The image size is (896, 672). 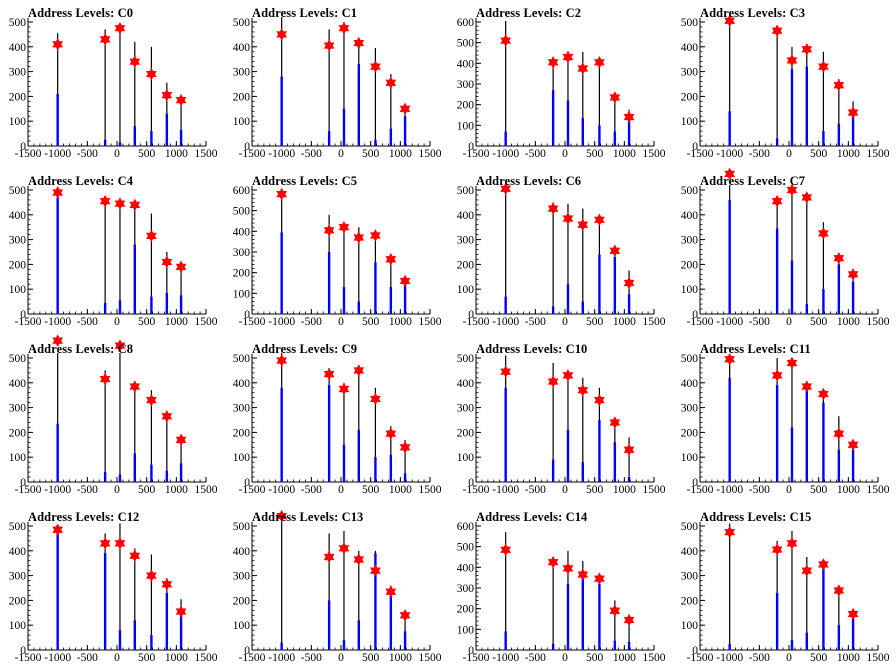 What do you see at coordinates (532, 517) in the screenshot?
I see `panel-title: Address Levels: C14` at bounding box center [532, 517].